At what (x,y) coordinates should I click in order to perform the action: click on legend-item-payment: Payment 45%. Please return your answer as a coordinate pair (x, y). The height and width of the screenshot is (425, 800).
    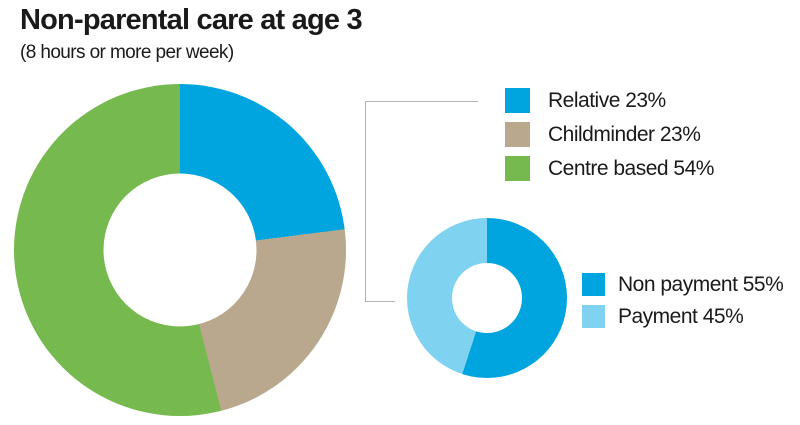
    Looking at the image, I should click on (682, 316).